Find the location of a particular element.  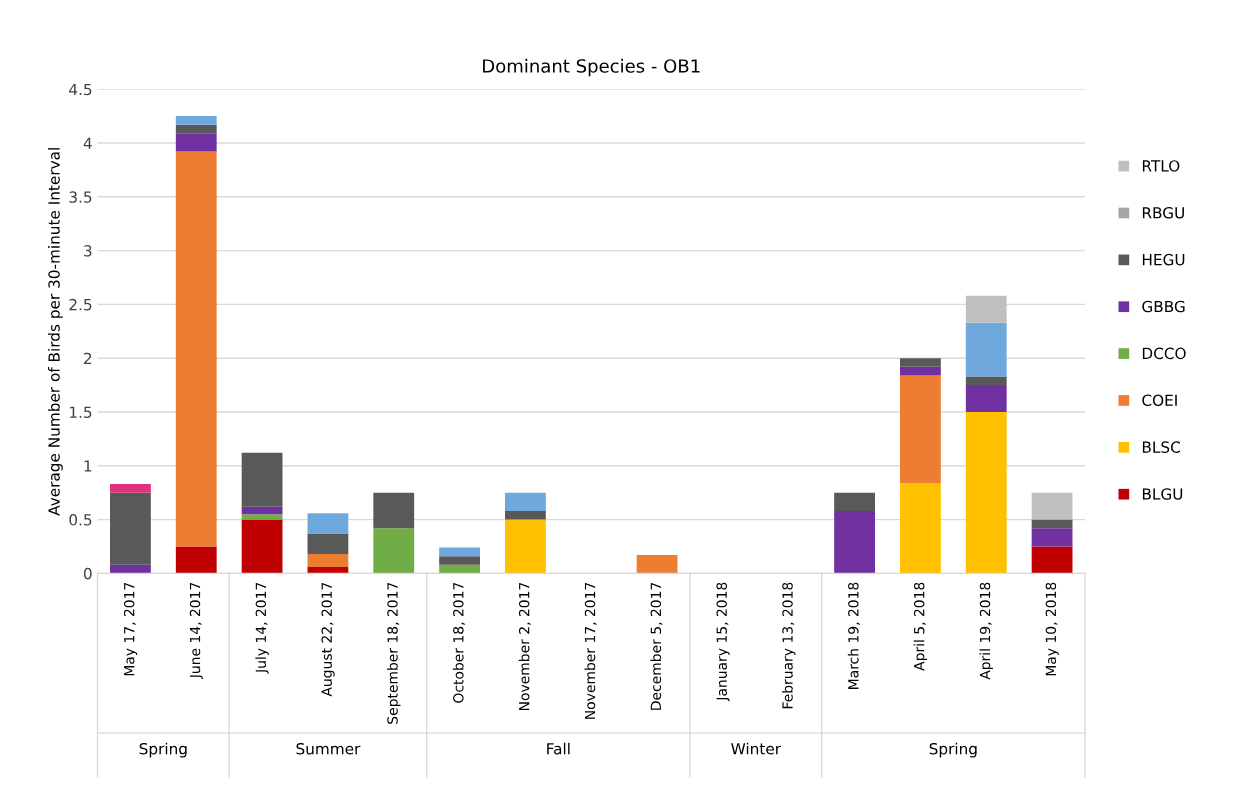

legend-label: RTLO is located at coordinates (1161, 166).